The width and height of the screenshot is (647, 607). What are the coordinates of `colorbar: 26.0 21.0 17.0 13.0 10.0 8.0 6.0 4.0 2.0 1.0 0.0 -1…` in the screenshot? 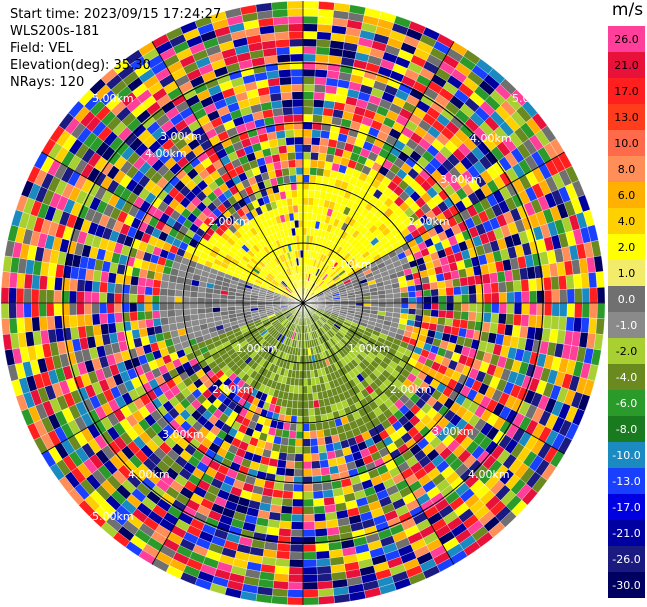 It's located at (626, 312).